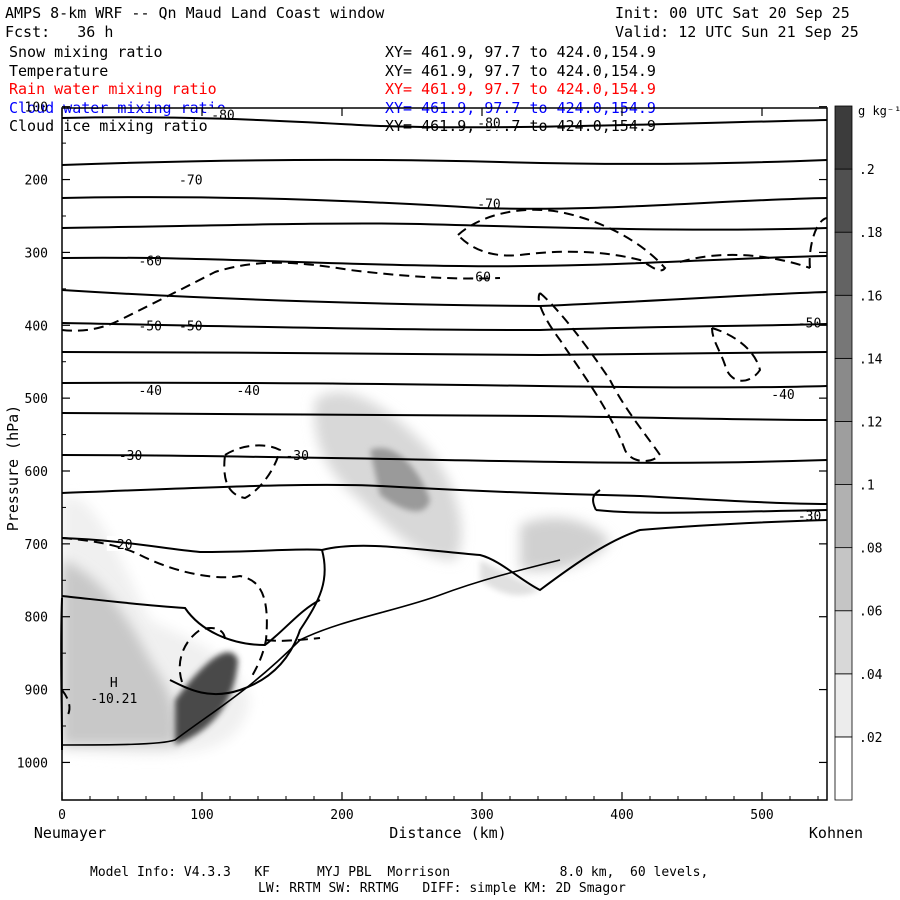  I want to click on extremum-marker: H, so click(114, 683).